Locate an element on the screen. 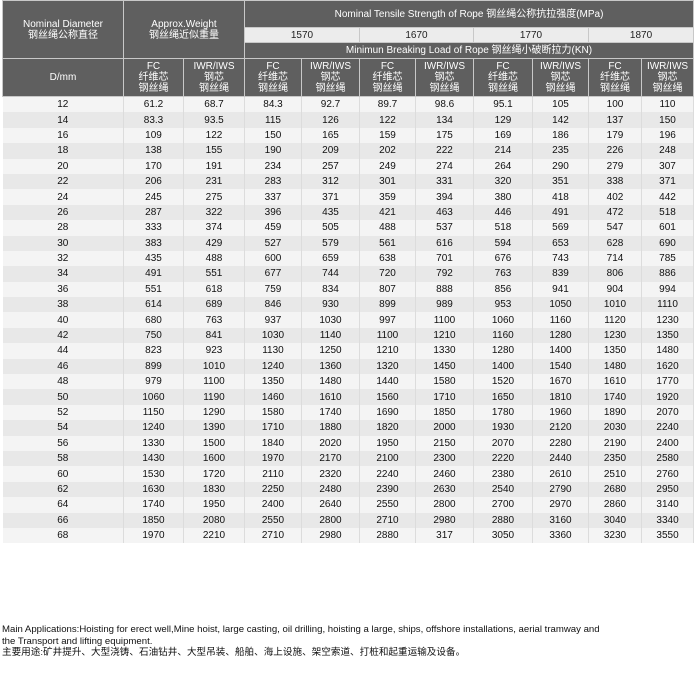 Image resolution: width=695 pixels, height=679 pixels. value-cell: 750 is located at coordinates (153, 335).